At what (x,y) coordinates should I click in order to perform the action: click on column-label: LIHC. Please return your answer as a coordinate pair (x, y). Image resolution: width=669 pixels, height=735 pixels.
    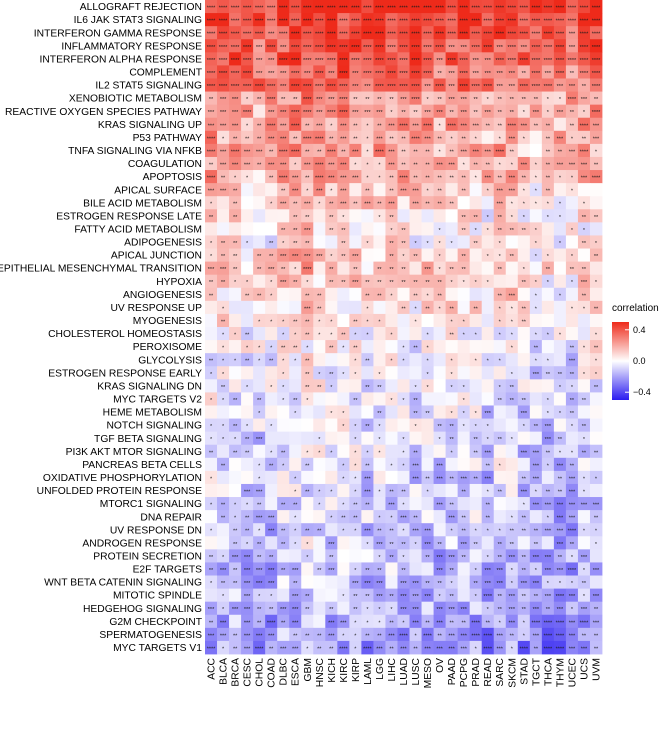
    Looking at the image, I should click on (392, 669).